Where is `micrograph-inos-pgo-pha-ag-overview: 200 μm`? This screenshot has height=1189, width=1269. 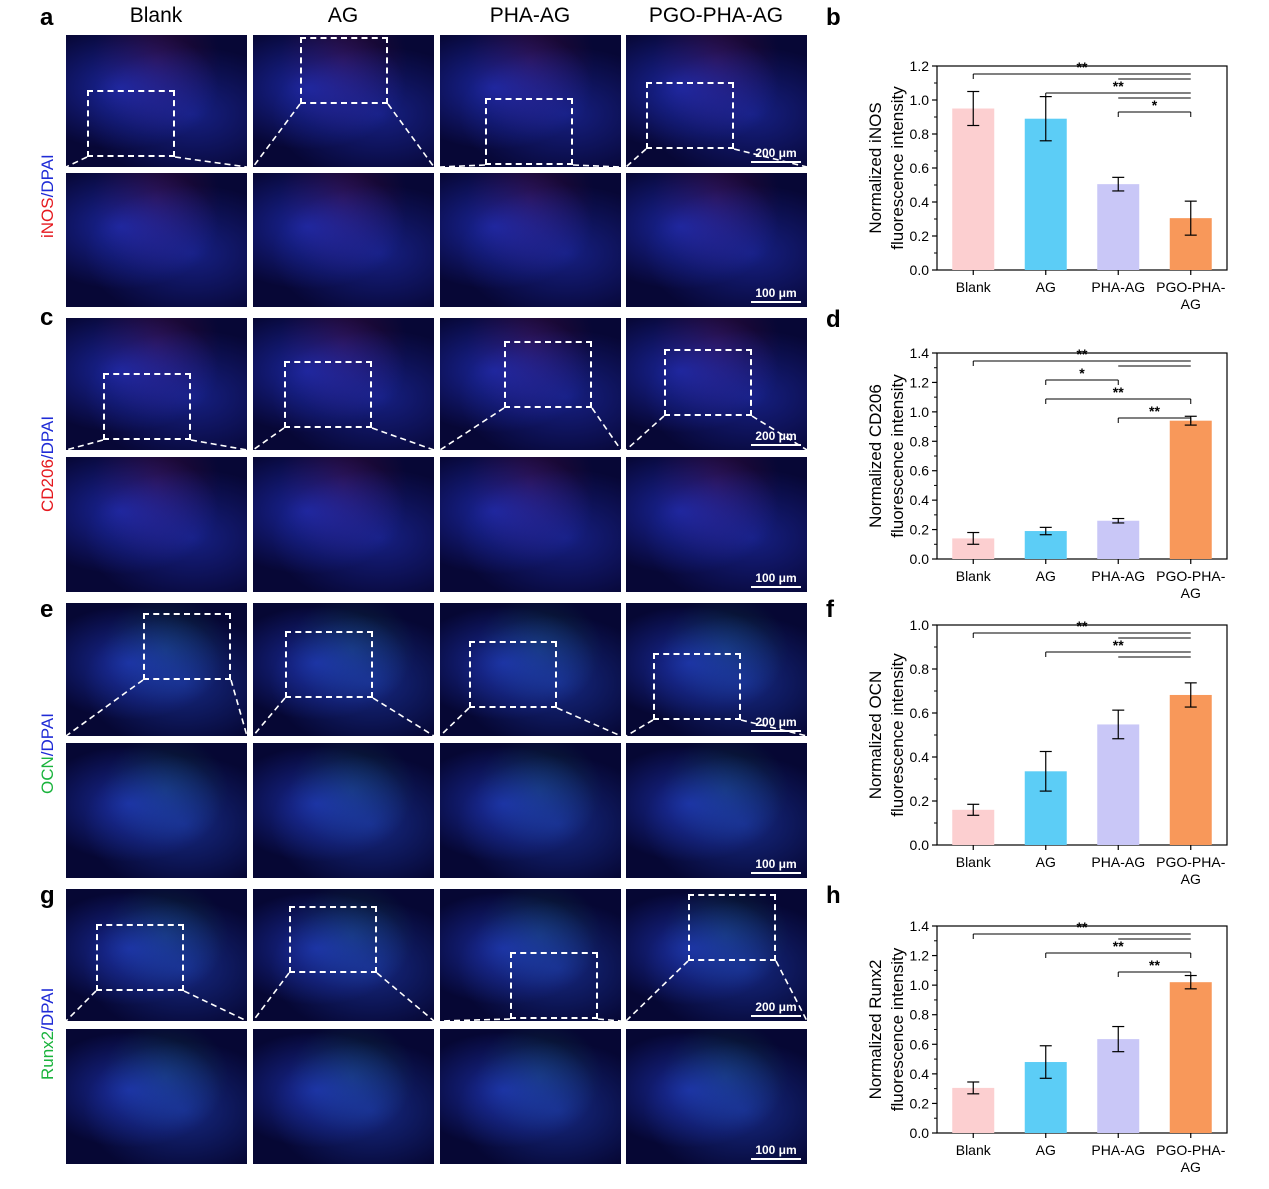 micrograph-inos-pgo-pha-ag-overview: 200 μm is located at coordinates (716, 101).